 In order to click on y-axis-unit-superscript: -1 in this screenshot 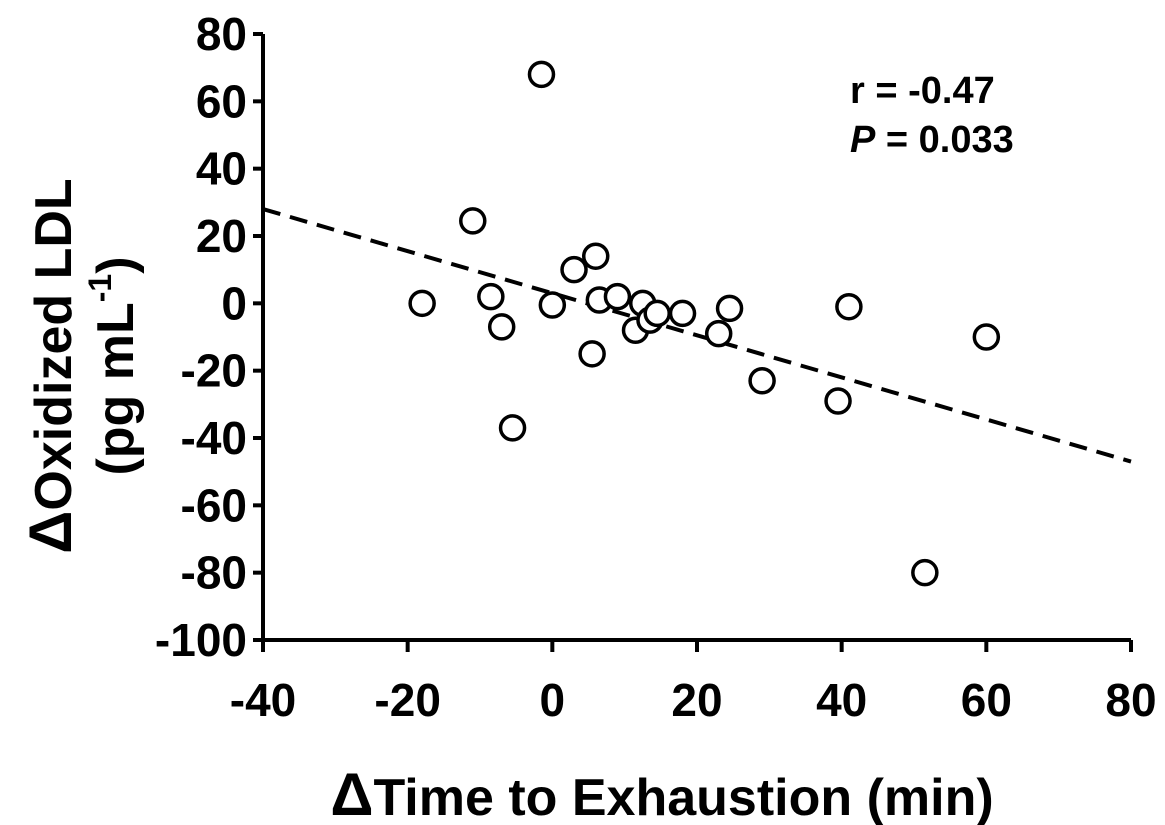, I will do `click(100, 288)`.